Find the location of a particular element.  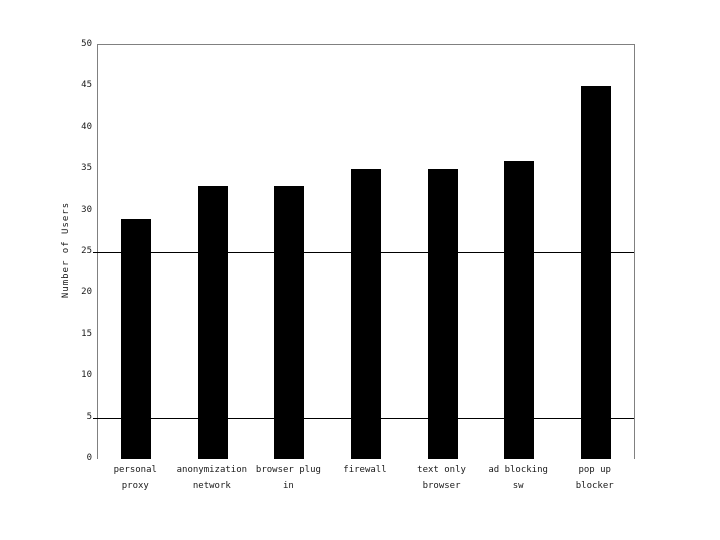

x-category-label-2: anonymization network is located at coordinates (212, 478).